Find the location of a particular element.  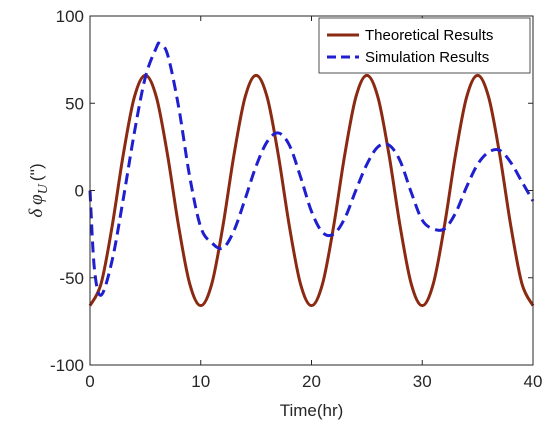

x-tick-label: 20 is located at coordinates (311, 381).